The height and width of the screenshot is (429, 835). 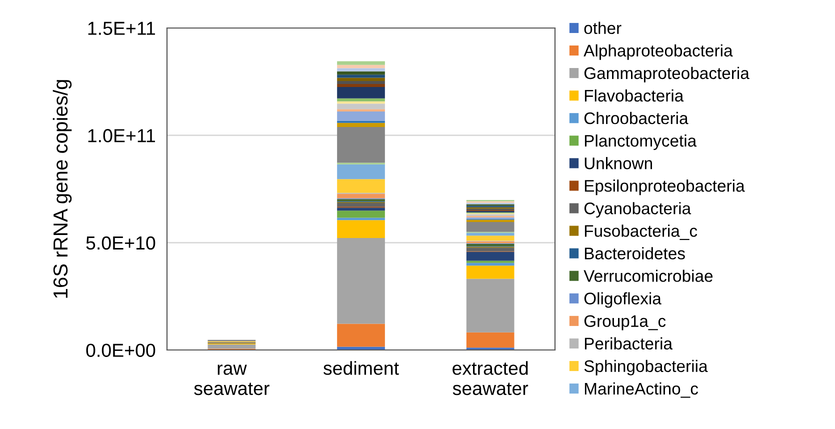 I want to click on legend-label: other, so click(x=603, y=28).